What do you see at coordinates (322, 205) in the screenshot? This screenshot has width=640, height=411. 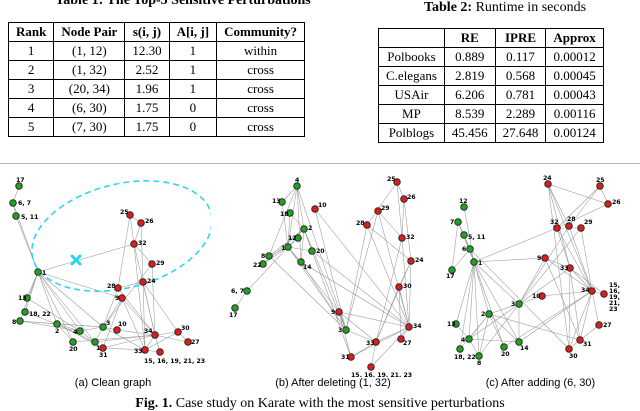 I see `graph-node-label: 10` at bounding box center [322, 205].